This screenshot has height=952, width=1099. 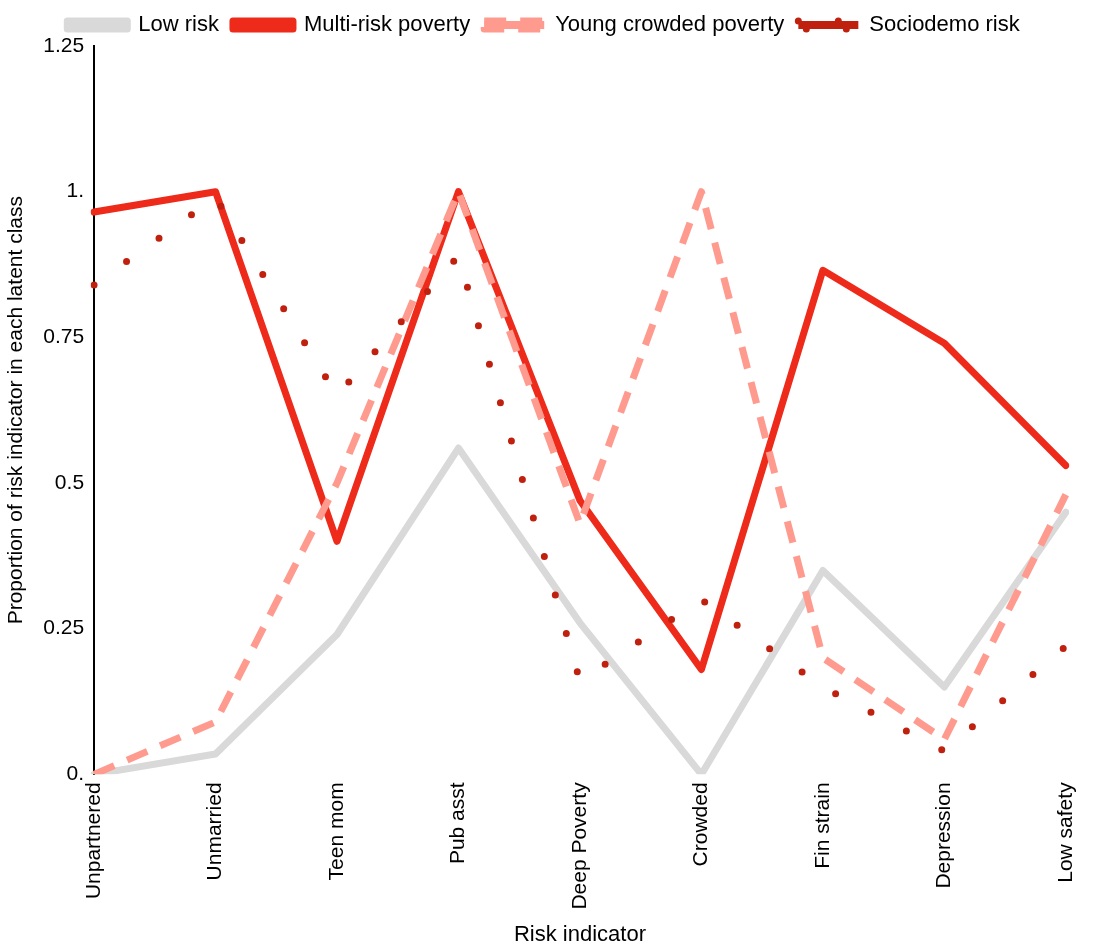 I want to click on y-tick-label: 1., so click(x=75, y=190).